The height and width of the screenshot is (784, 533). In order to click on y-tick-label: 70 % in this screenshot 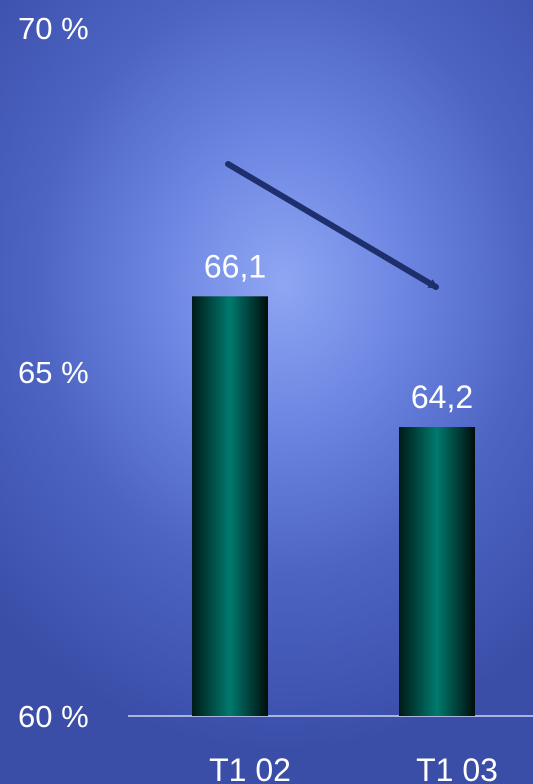, I will do `click(53, 28)`.